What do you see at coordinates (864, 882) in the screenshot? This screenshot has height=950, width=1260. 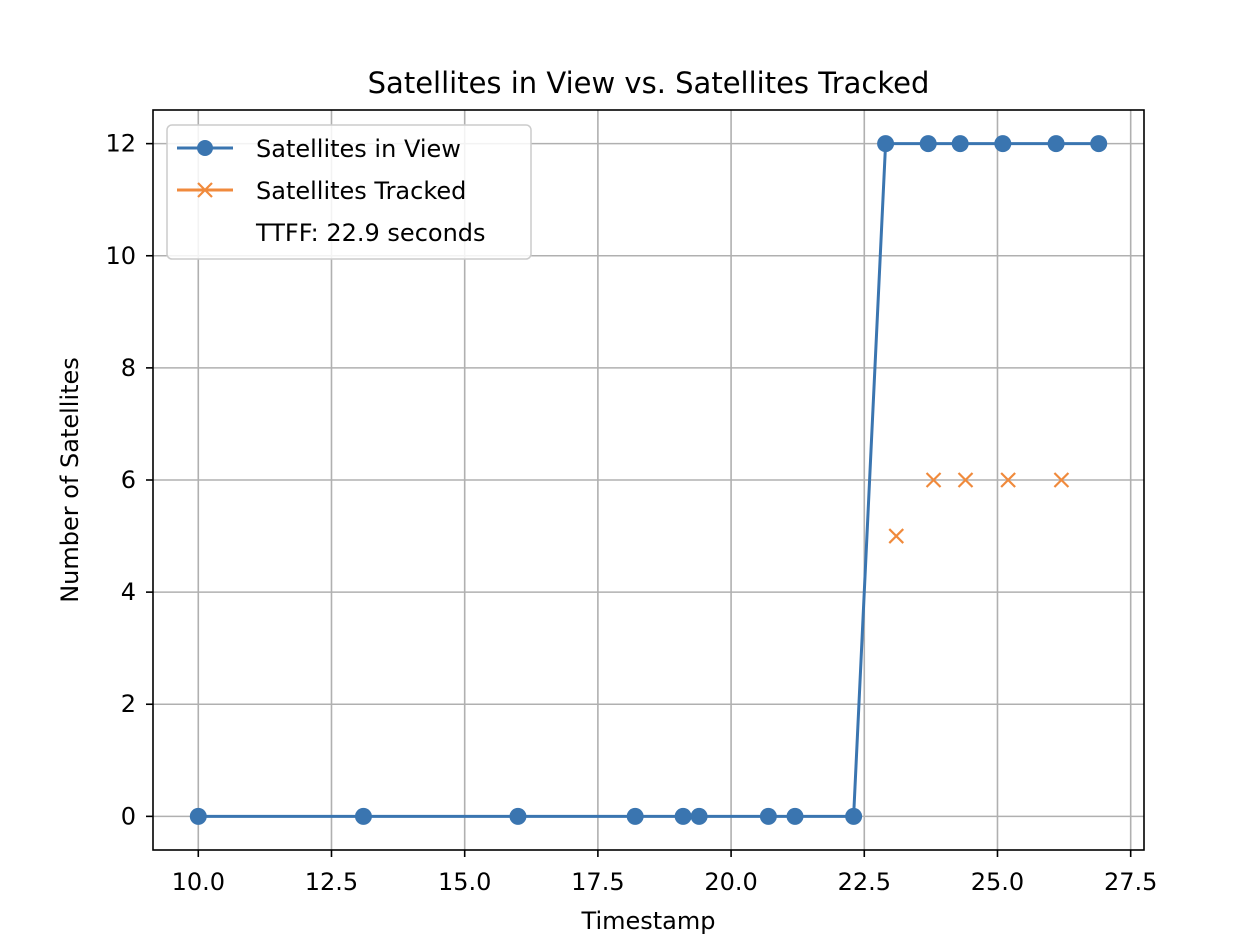 I see `x-tick-label: 22.5` at bounding box center [864, 882].